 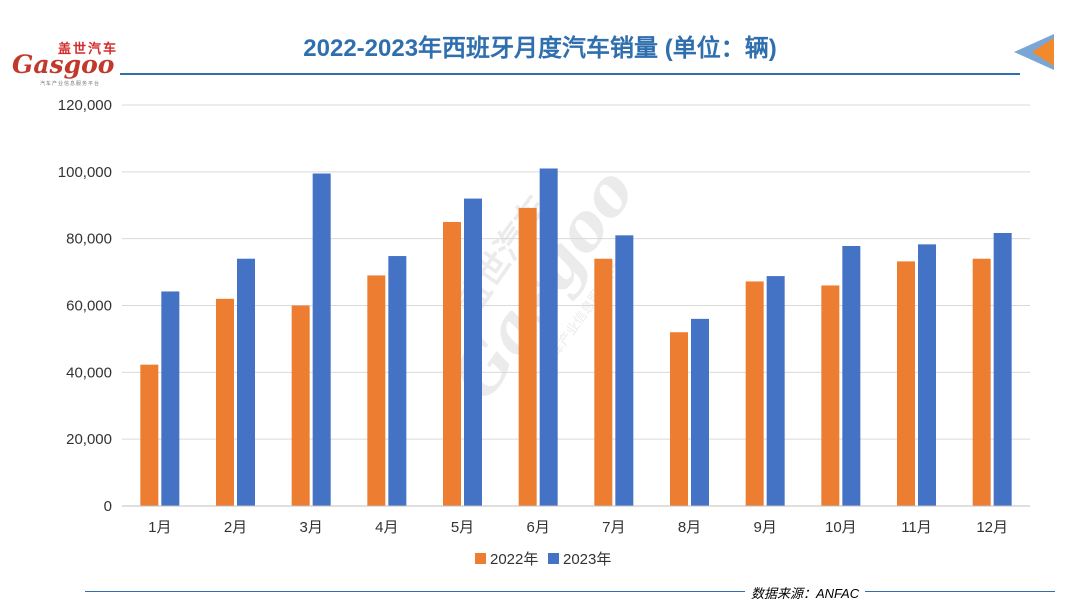 I want to click on x-tick-label: 11月, so click(x=916, y=527).